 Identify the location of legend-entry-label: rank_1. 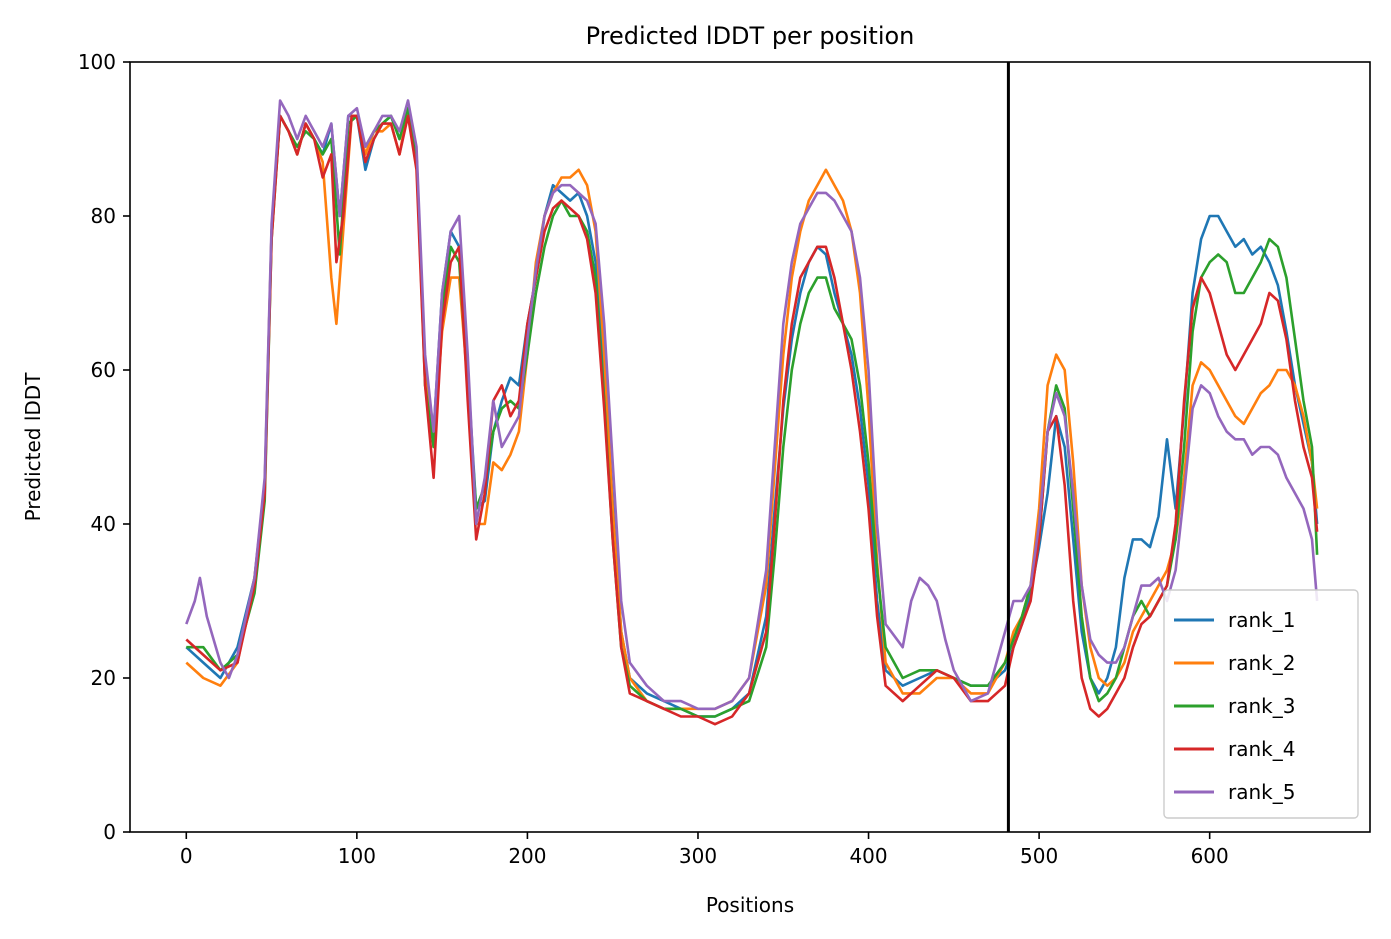
(1261, 620).